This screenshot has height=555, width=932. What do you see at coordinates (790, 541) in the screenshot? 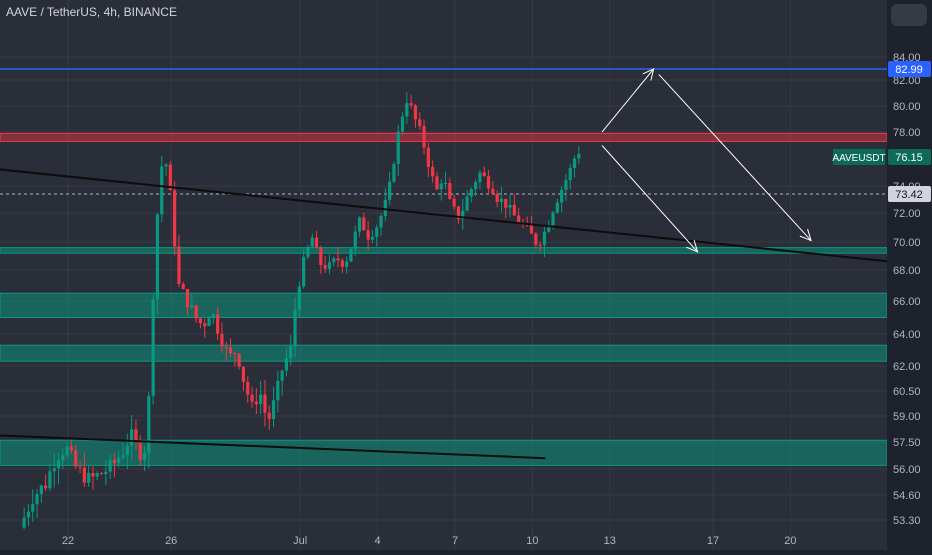
I see `x-tick-label: 20` at bounding box center [790, 541].